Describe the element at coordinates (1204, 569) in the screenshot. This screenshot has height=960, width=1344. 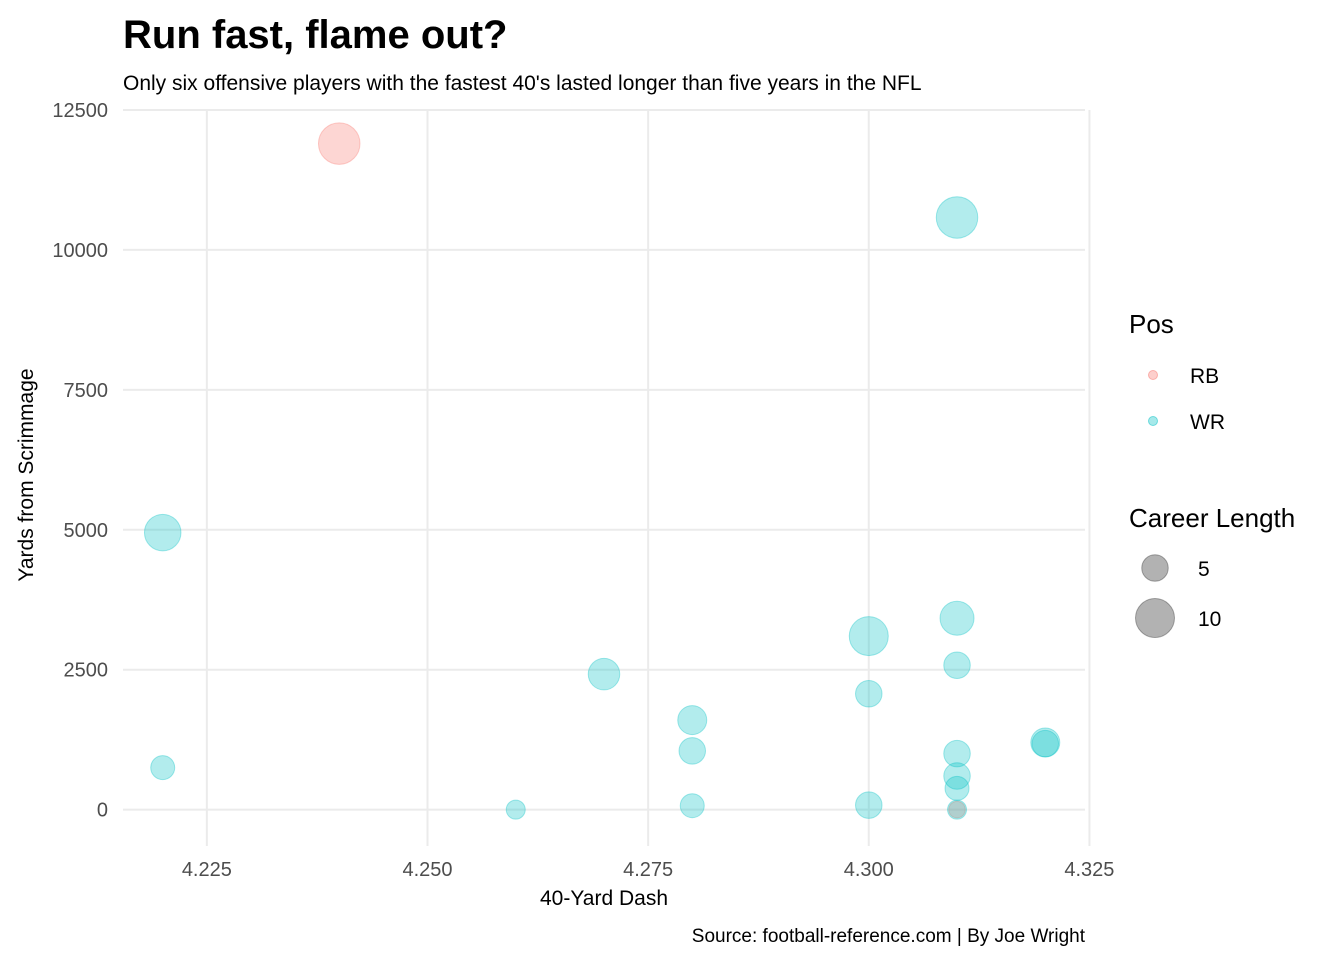
I see `legend-size-label: 5` at that location.